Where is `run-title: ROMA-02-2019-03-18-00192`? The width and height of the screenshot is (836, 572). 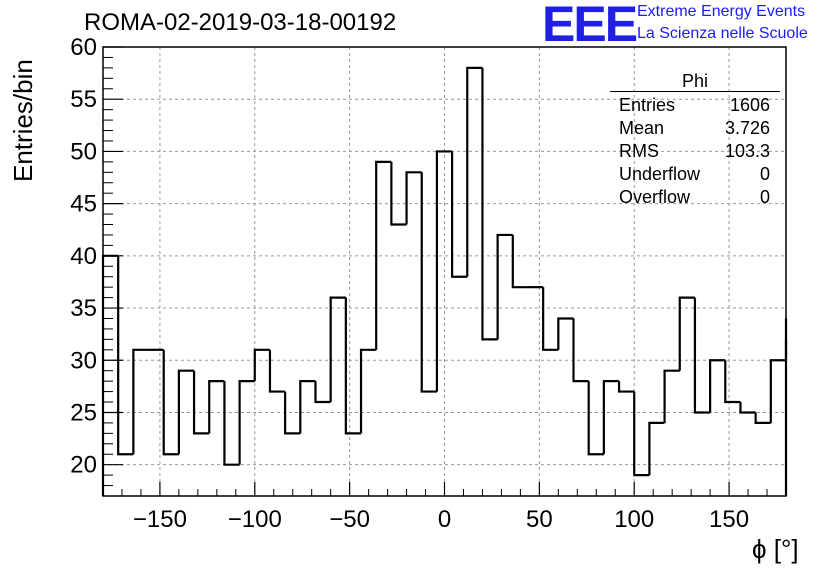 run-title: ROMA-02-2019-03-18-00192 is located at coordinates (240, 22).